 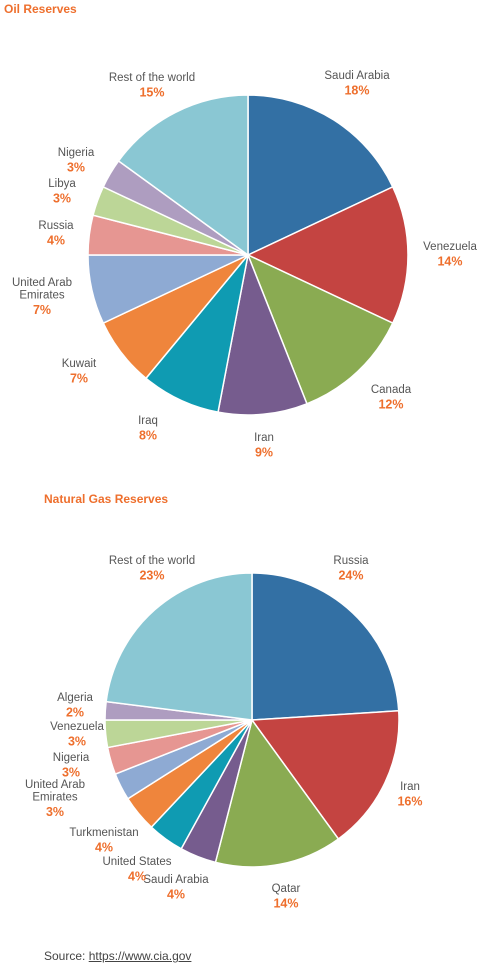 What do you see at coordinates (351, 561) in the screenshot?
I see `gas-label-russia: Russia` at bounding box center [351, 561].